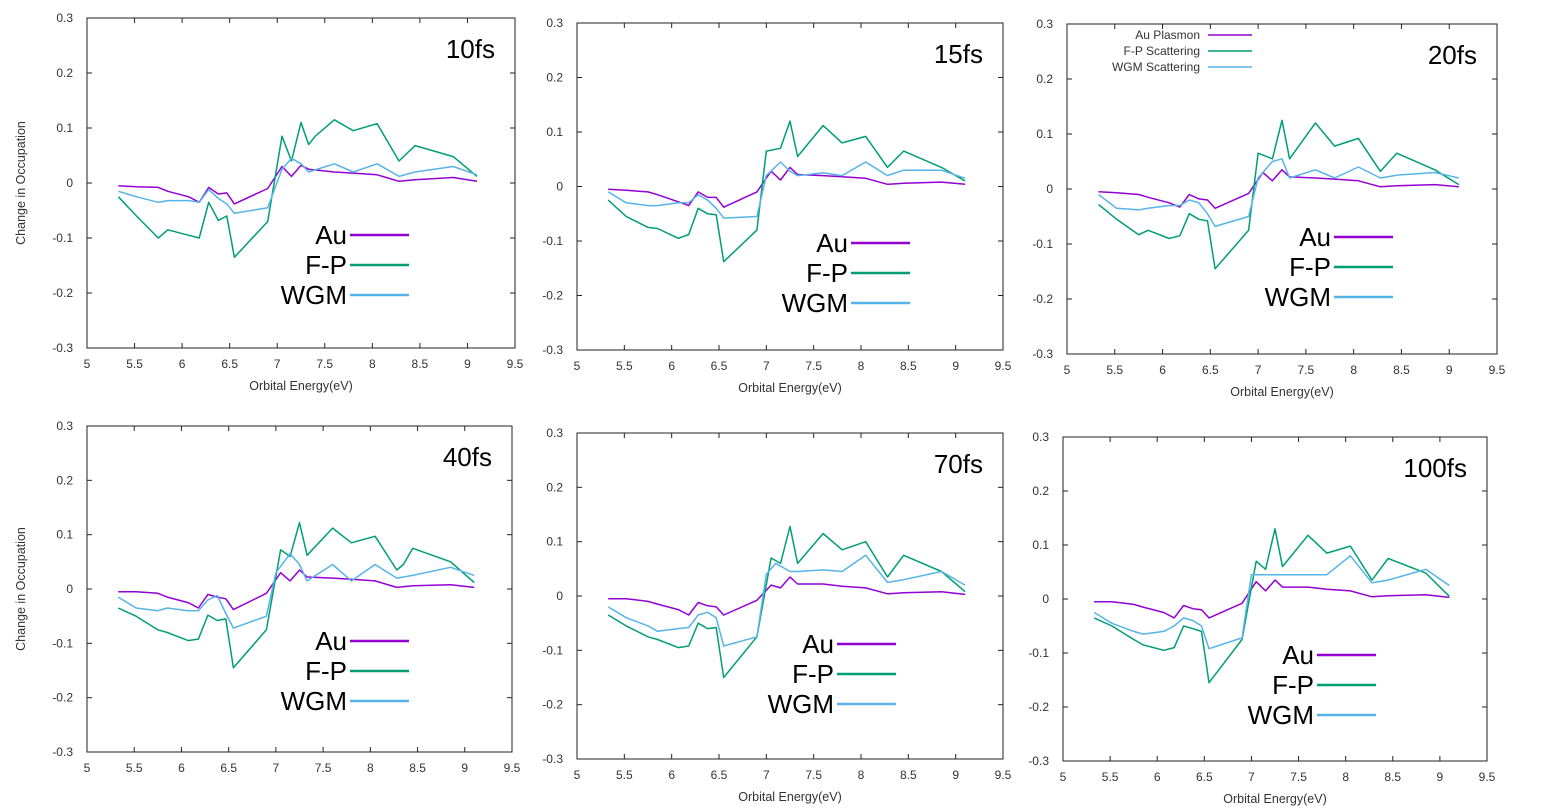  Describe the element at coordinates (958, 464) in the screenshot. I see `panel-time-label: 70fs` at that location.